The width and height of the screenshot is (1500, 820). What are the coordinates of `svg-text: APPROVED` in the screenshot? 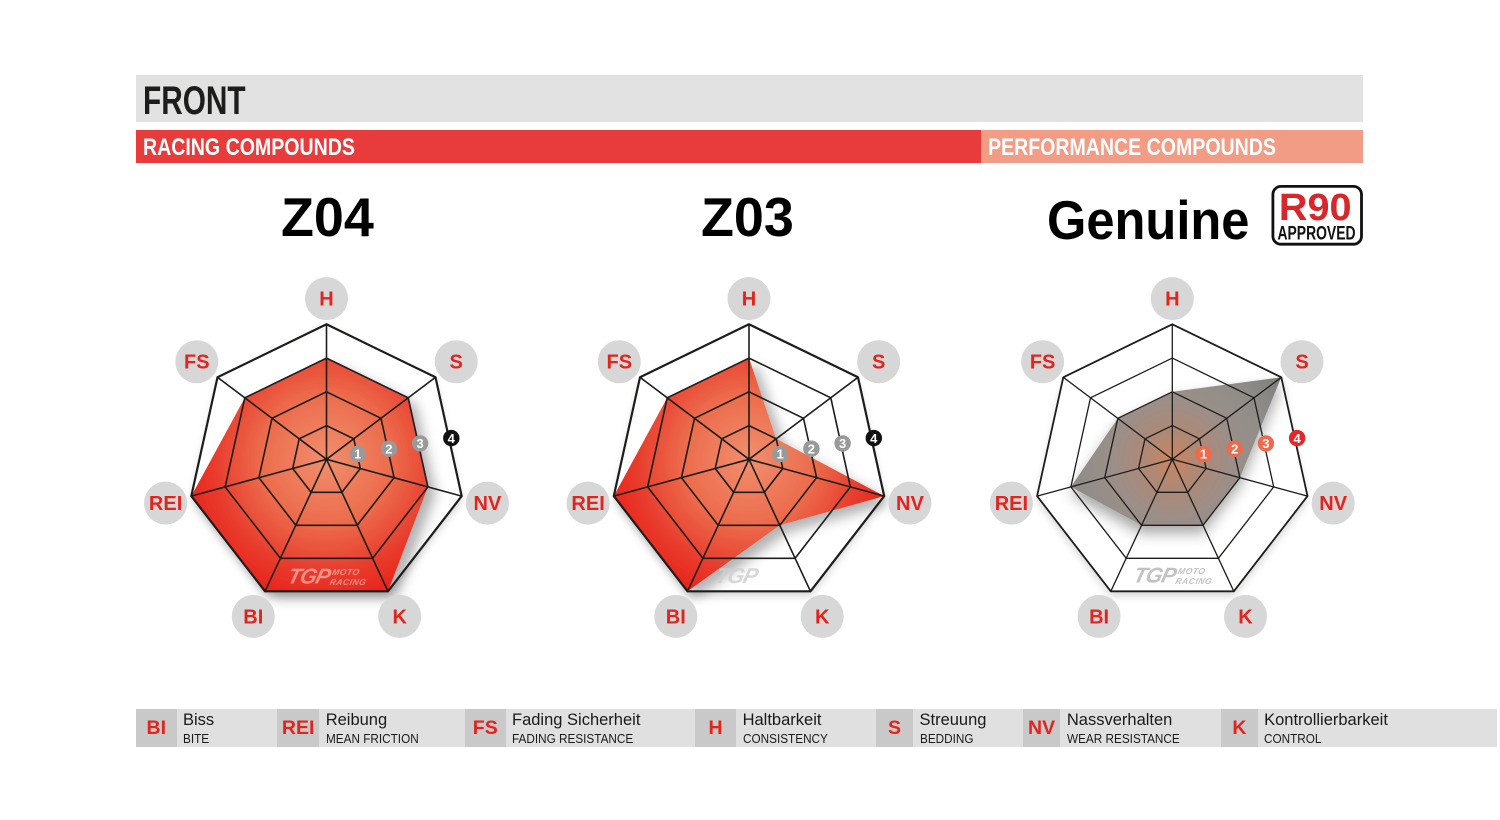 It's located at (1317, 233).